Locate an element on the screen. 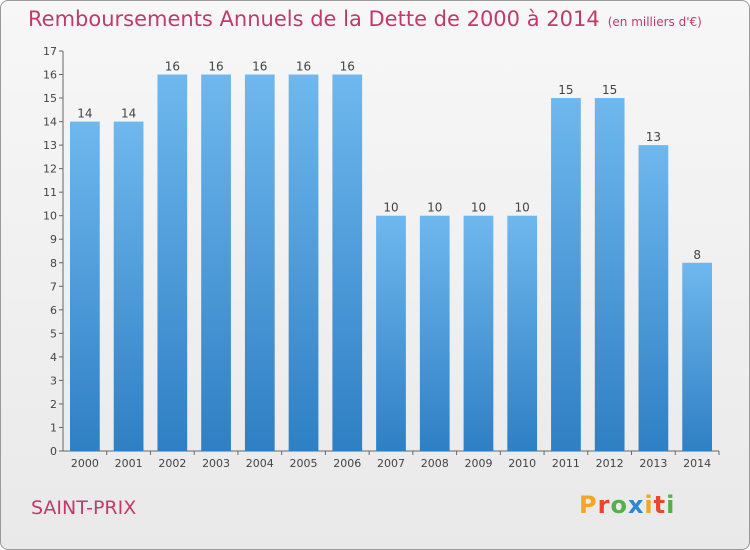 This screenshot has height=550, width=750. bar-2012 is located at coordinates (609, 274).